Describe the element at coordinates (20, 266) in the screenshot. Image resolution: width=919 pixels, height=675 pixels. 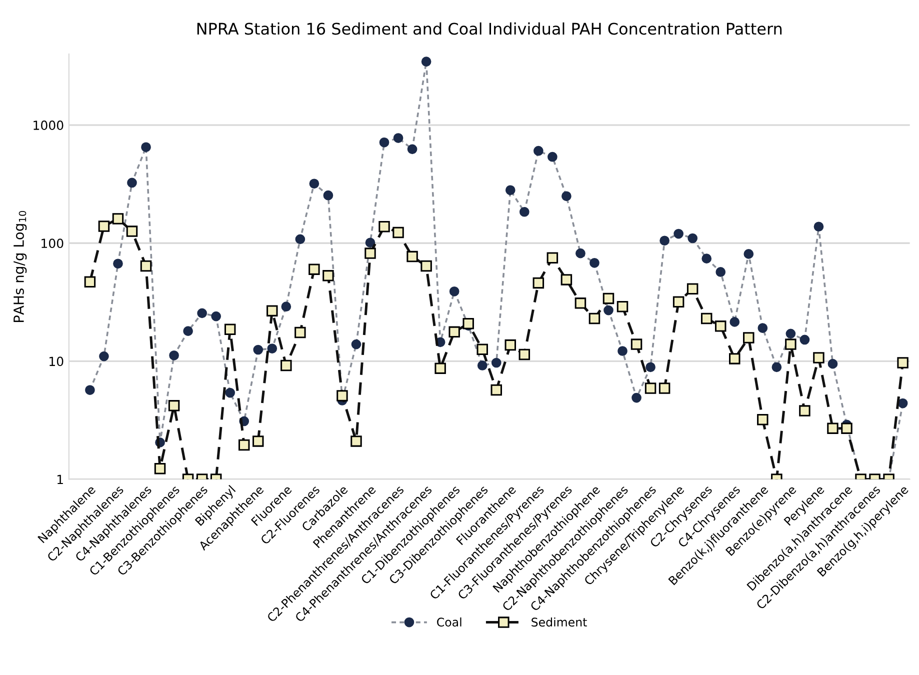
I see `y-axis-title: PAHs ng/g Log$_{10}$` at that location.